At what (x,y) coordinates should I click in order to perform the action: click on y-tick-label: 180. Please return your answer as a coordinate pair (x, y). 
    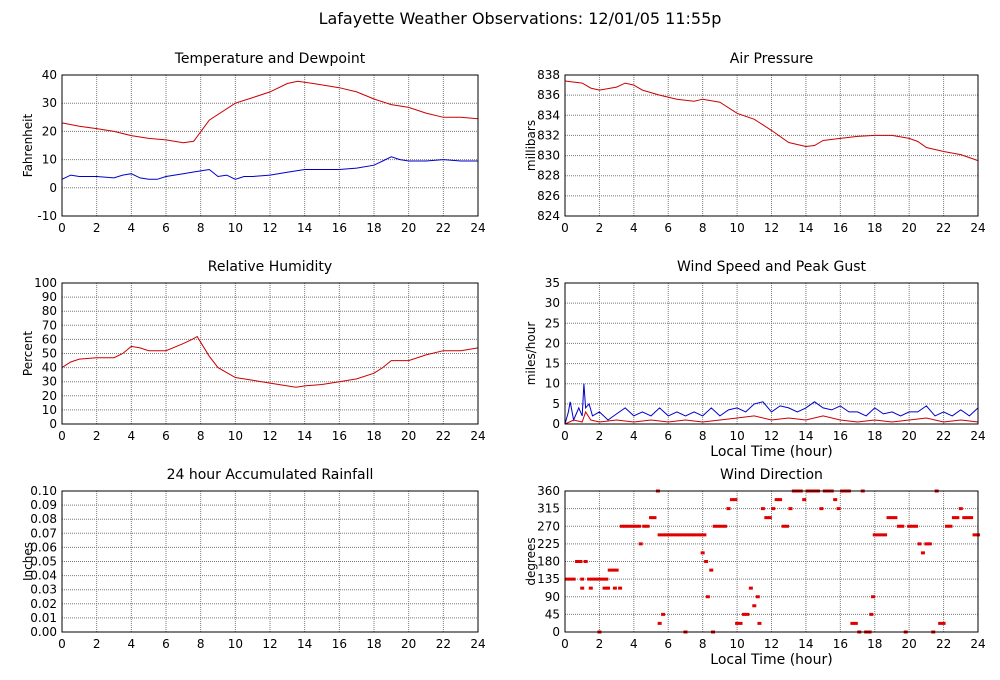
    Looking at the image, I should click on (548, 562).